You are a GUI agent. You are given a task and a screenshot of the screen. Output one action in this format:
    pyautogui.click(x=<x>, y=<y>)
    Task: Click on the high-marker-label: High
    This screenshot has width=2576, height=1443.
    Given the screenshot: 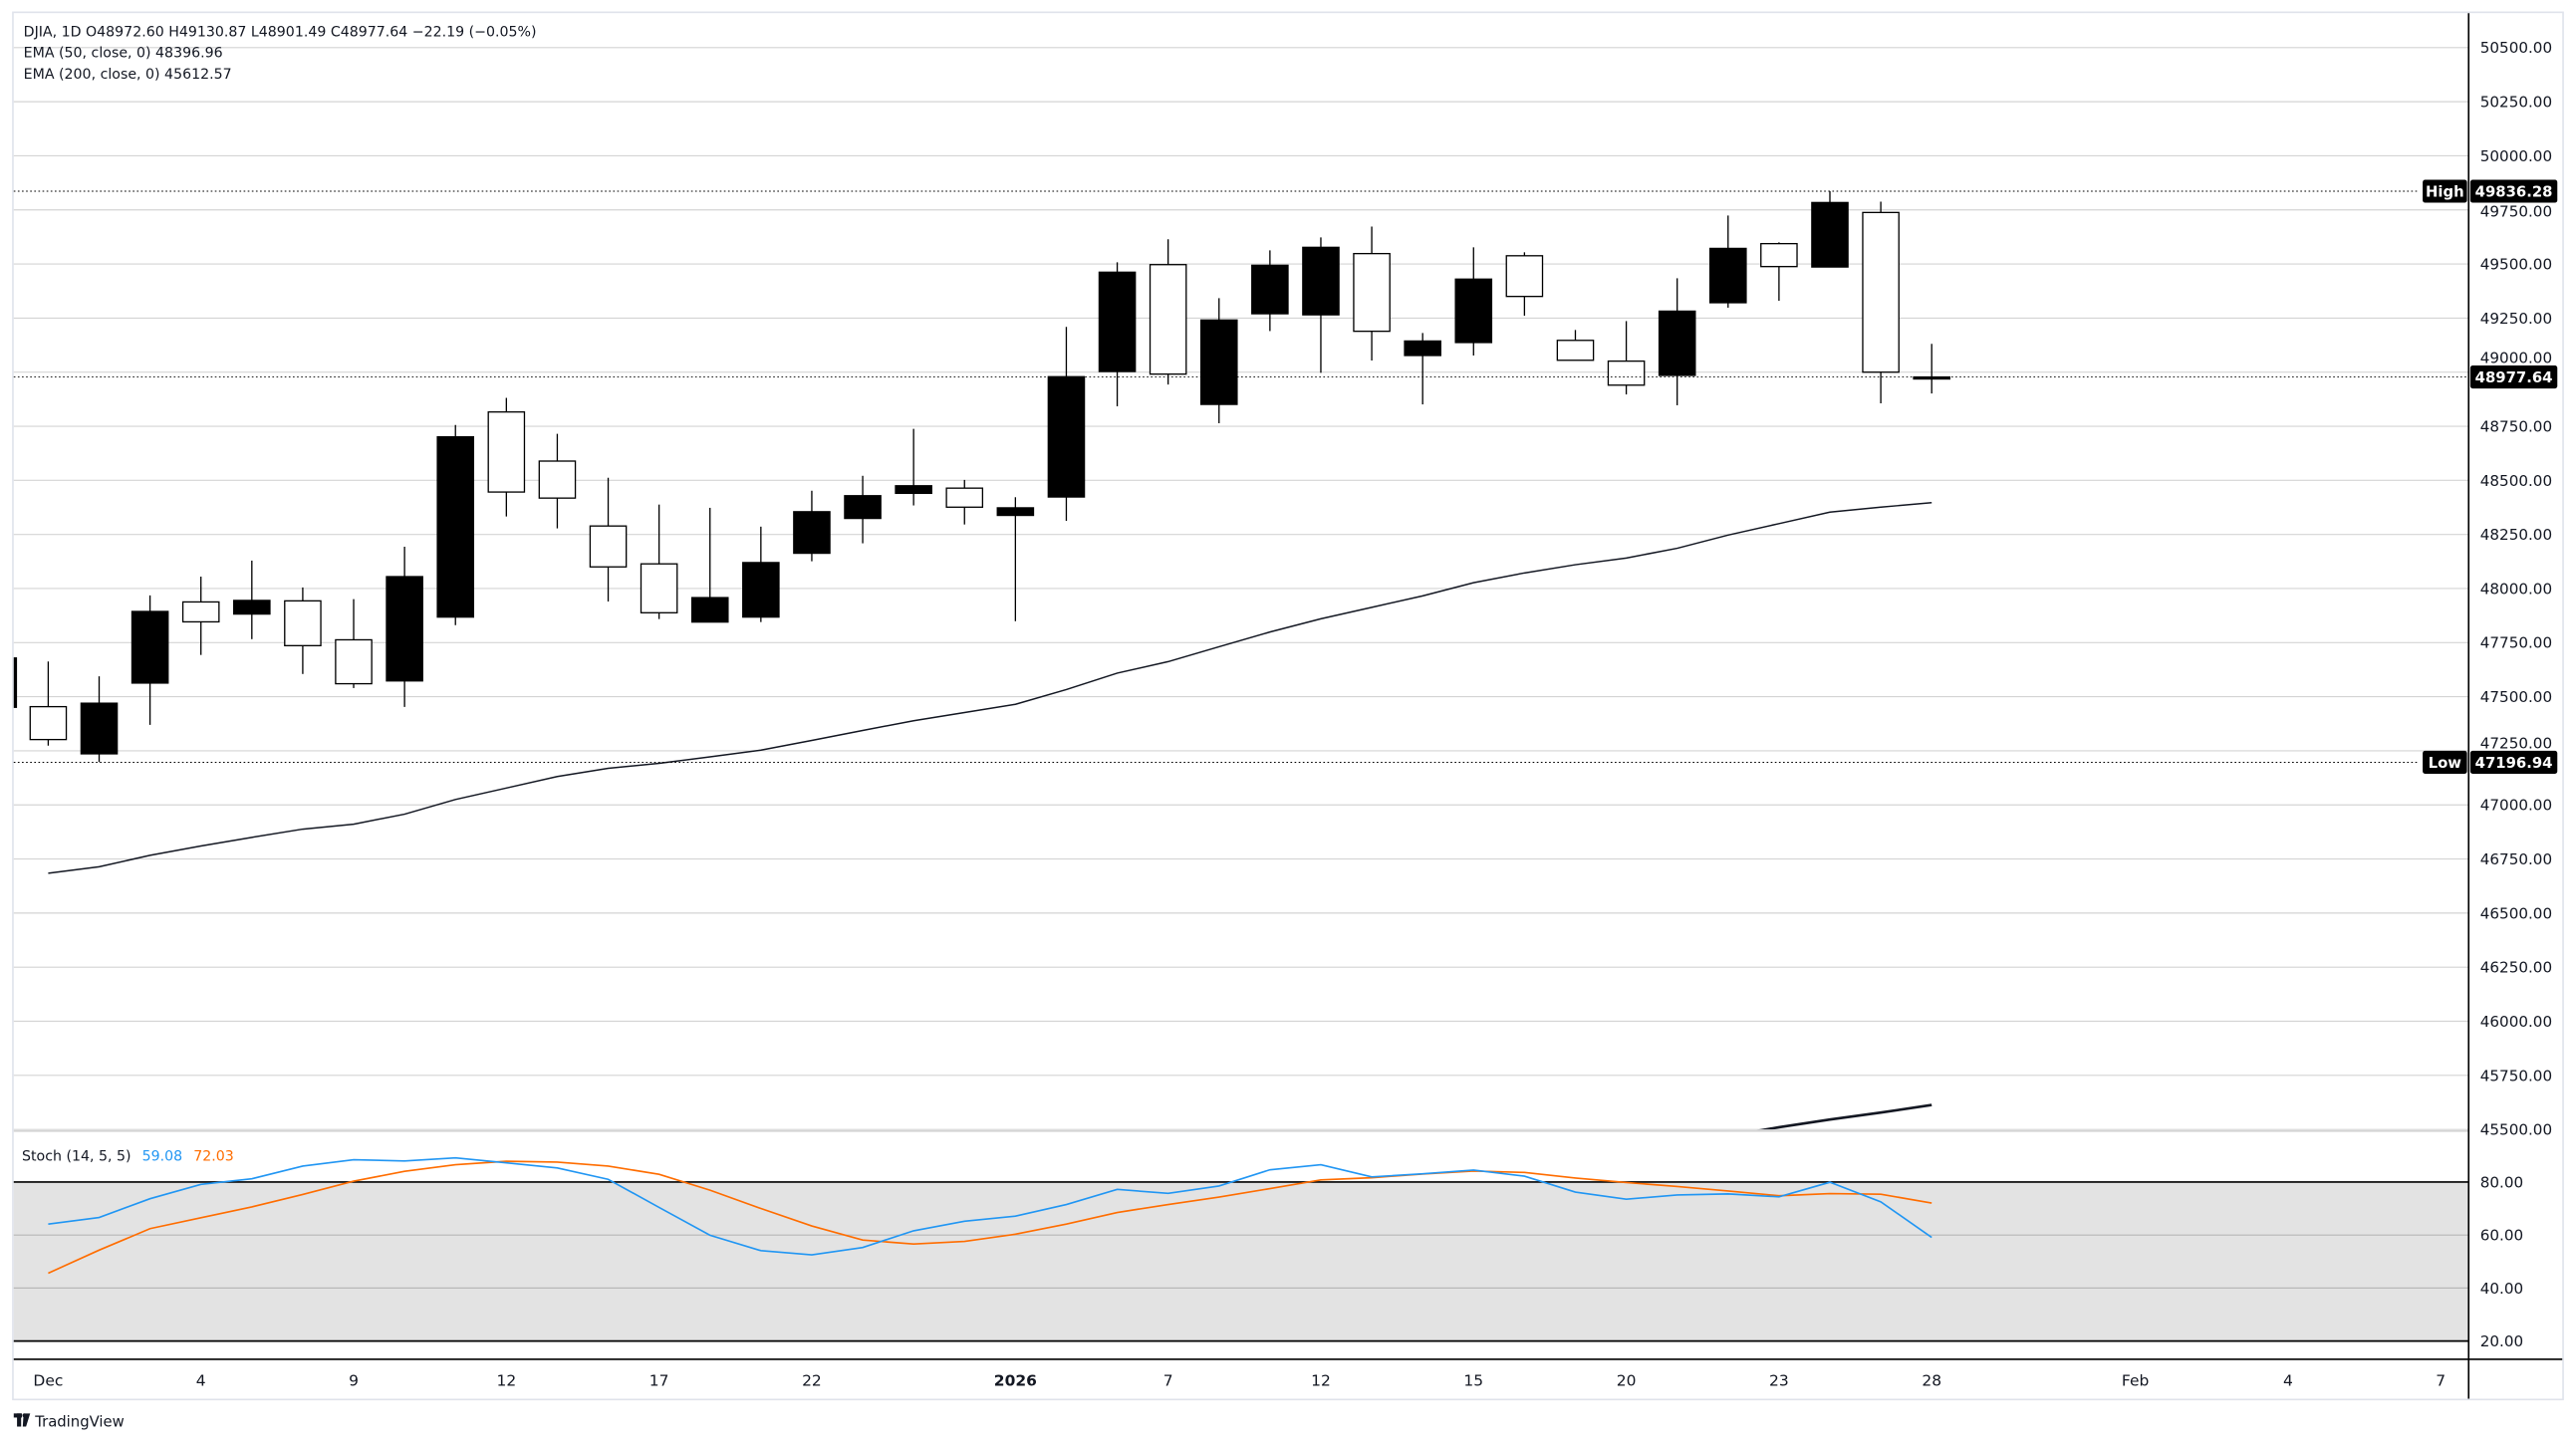 What is the action you would take?
    pyautogui.click(x=2445, y=191)
    